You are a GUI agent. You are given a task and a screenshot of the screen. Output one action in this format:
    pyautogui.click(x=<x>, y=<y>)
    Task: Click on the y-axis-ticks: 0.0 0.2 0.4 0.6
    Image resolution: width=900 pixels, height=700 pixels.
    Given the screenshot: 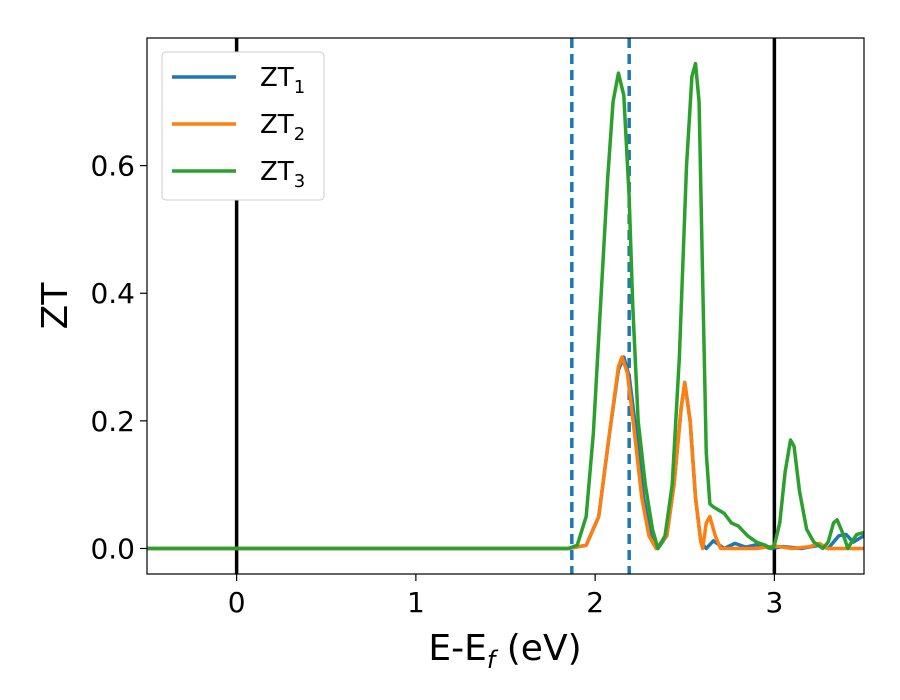 What is the action you would take?
    pyautogui.click(x=118, y=357)
    